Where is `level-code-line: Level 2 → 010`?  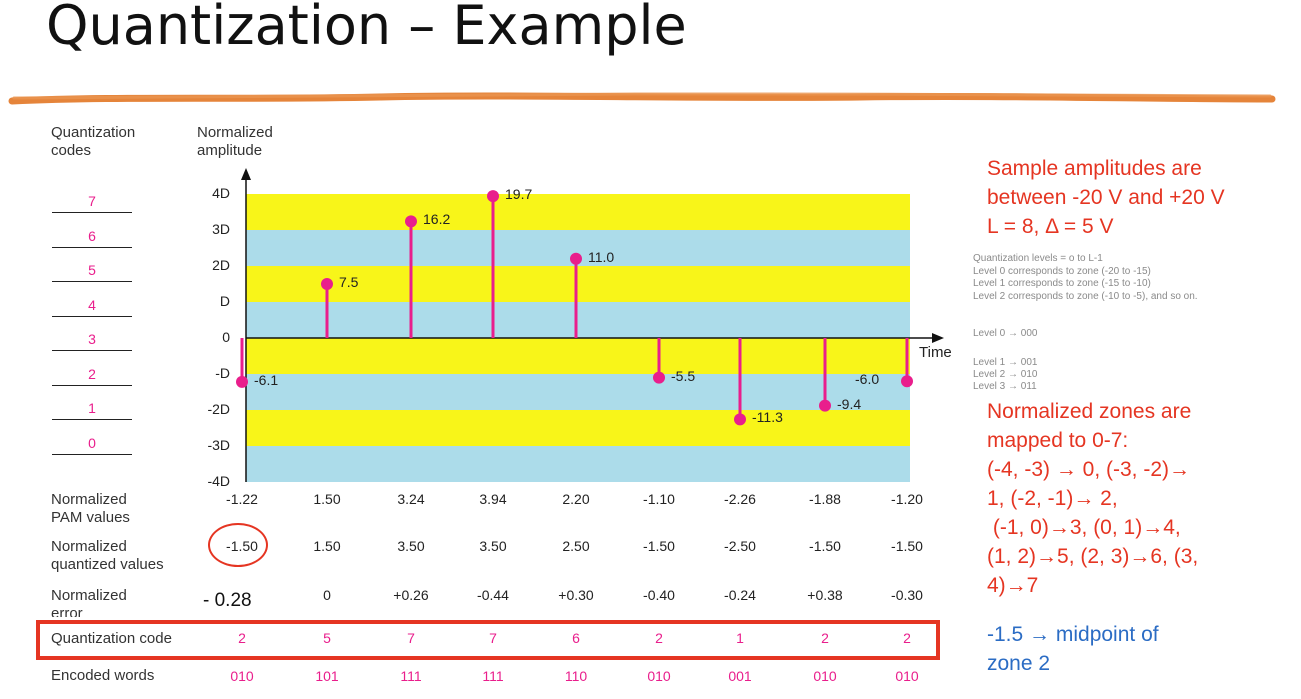
level-code-line: Level 2 → 010 is located at coordinates (1005, 374).